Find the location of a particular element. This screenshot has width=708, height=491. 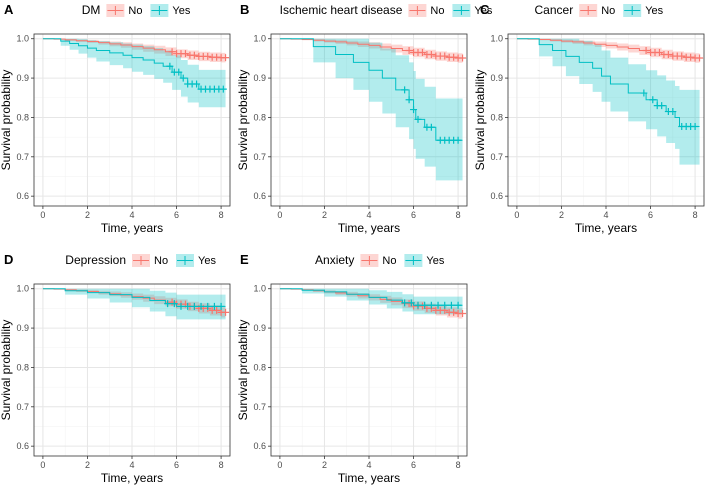

panel-letter: B is located at coordinates (244, 9).